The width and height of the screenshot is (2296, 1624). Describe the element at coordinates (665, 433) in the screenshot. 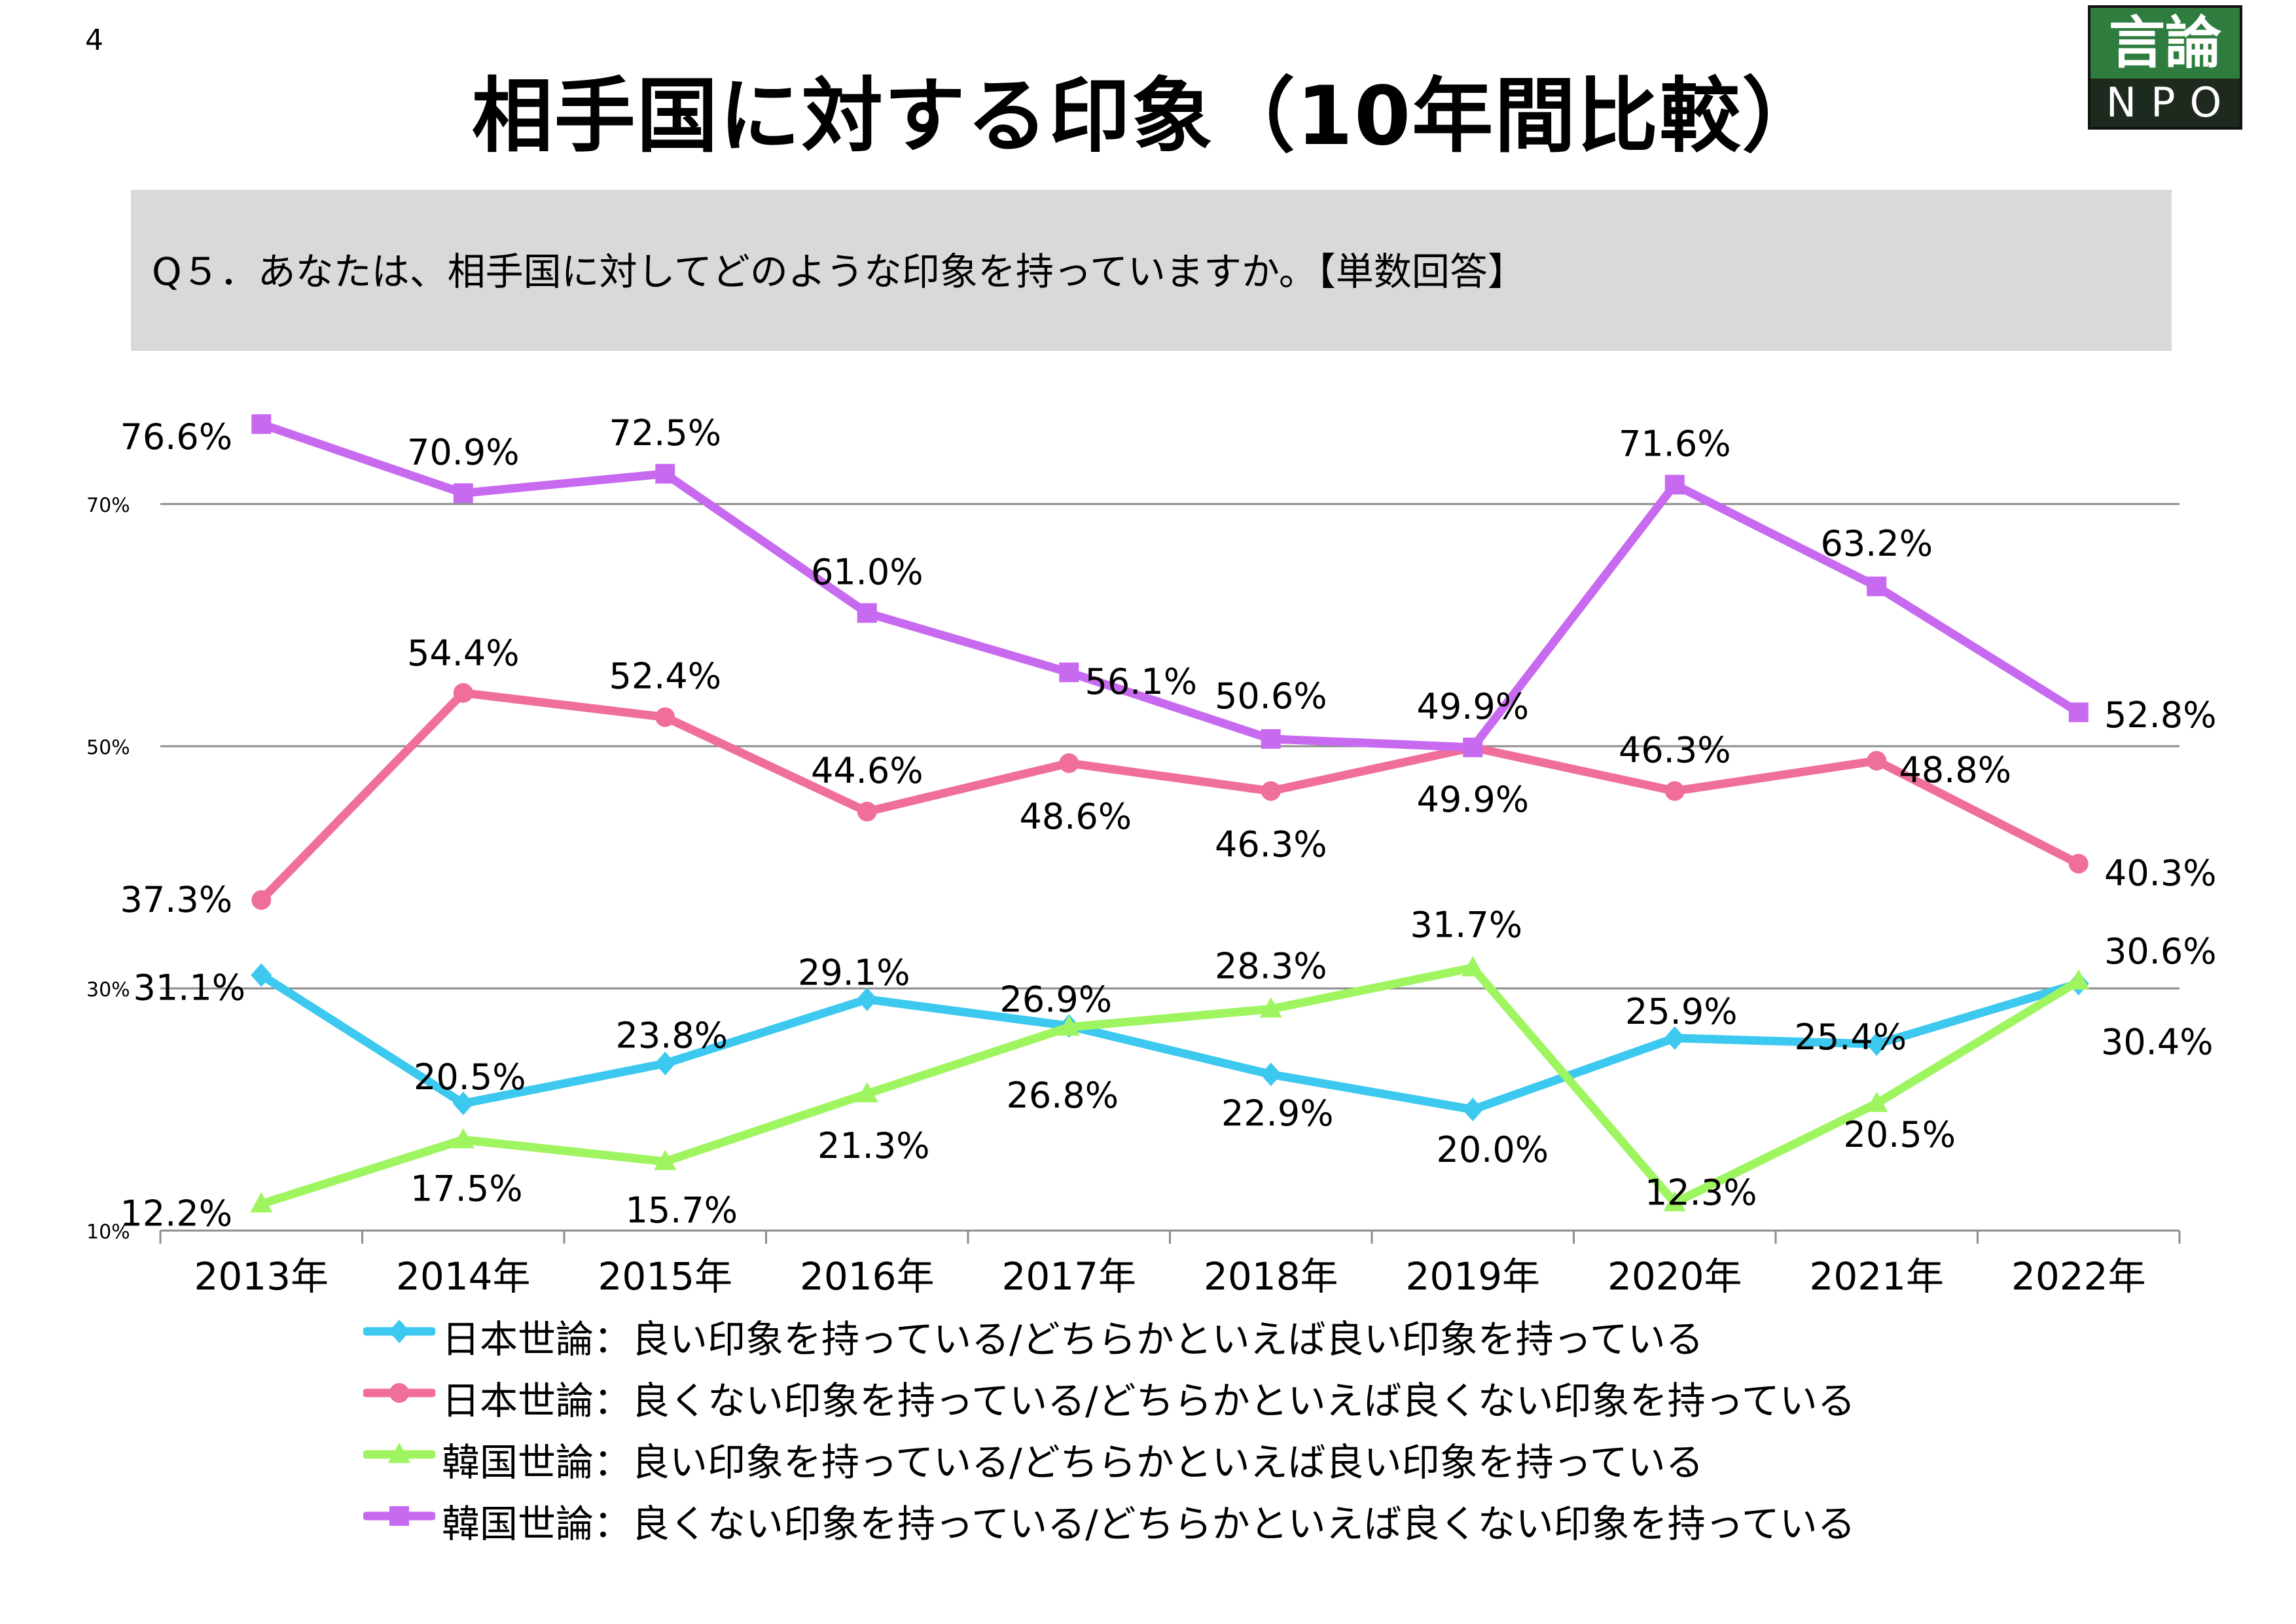

I see `data-label: 72.5%` at that location.